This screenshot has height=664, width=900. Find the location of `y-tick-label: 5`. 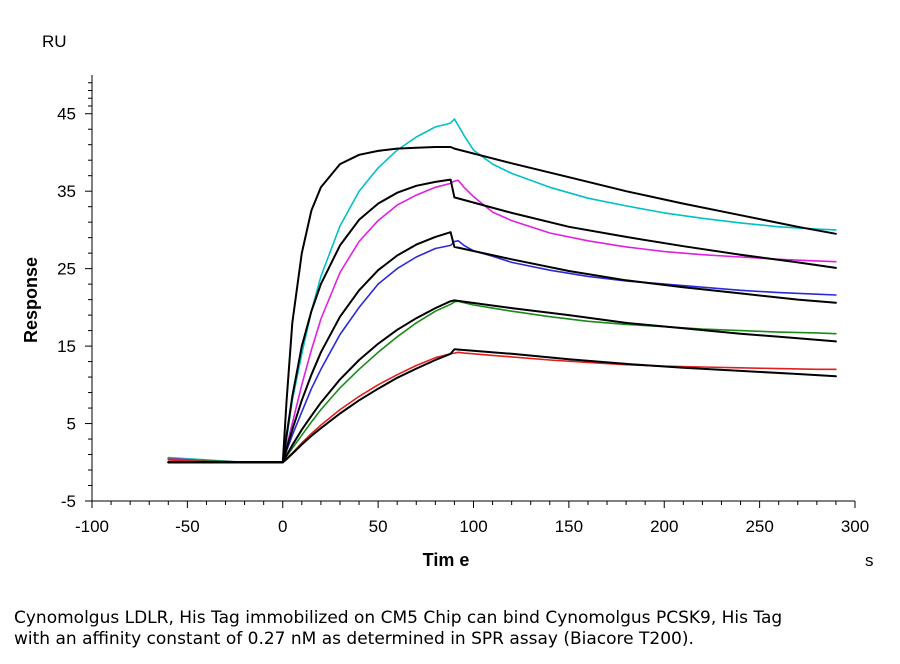

y-tick-label: 5 is located at coordinates (71, 424).